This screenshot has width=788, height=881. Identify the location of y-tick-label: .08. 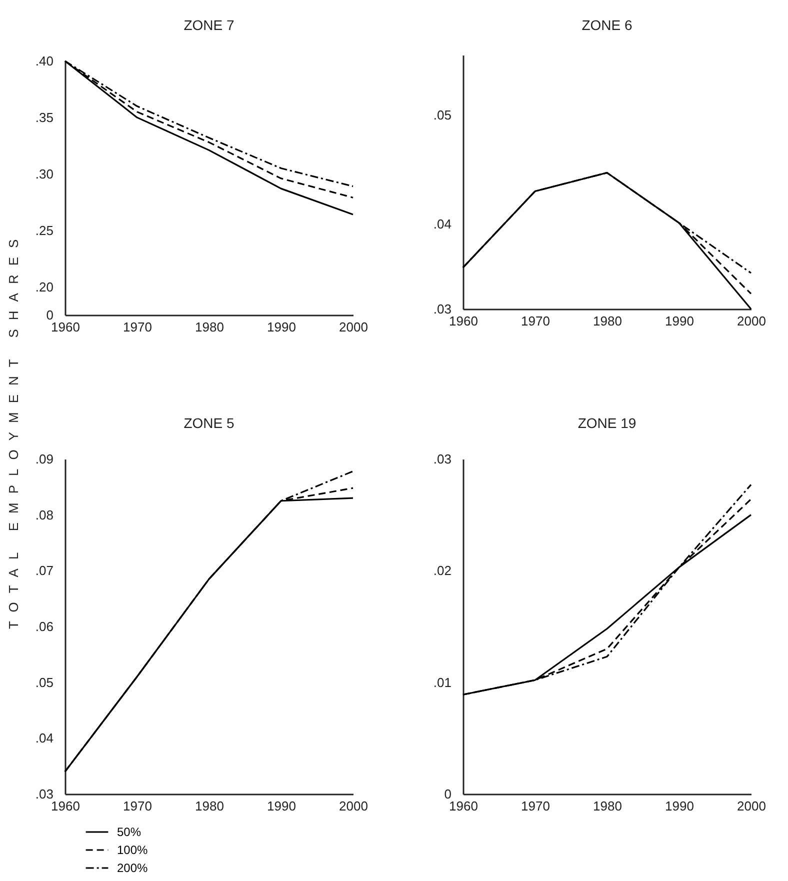
(44, 514).